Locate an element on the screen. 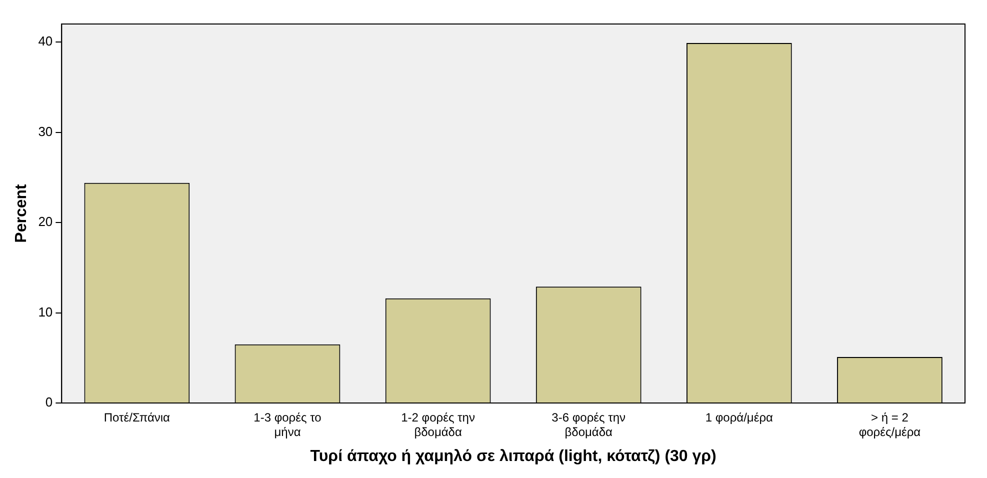  y-tick-label: 30 is located at coordinates (45, 131).